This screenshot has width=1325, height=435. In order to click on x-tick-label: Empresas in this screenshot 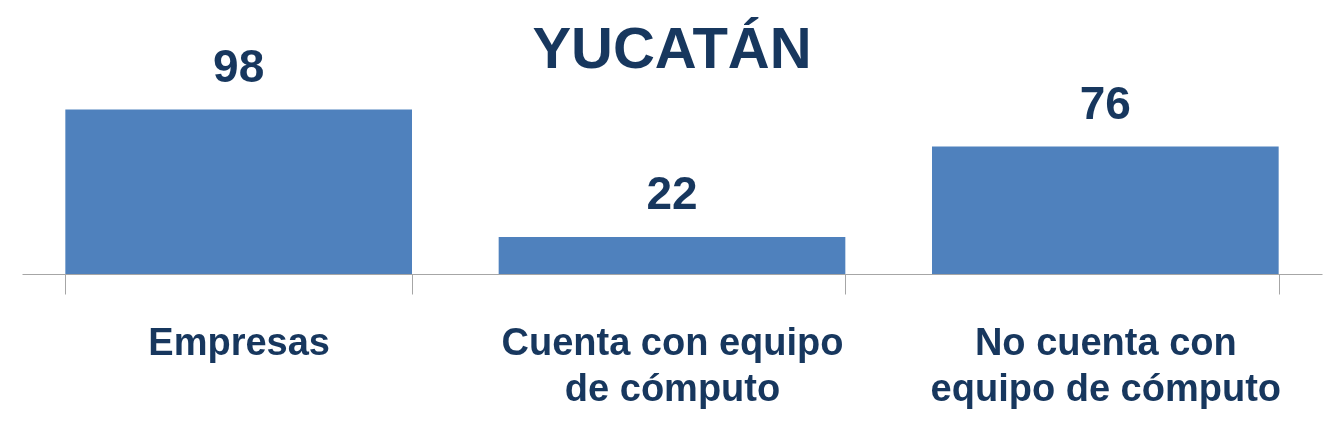, I will do `click(239, 341)`.